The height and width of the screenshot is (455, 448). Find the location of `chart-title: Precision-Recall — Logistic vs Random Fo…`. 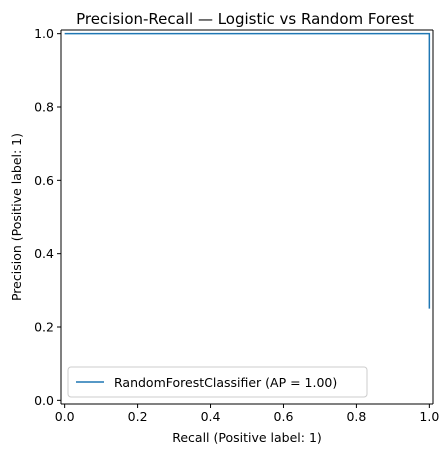

chart-title: Precision-Recall — Logistic vs Random Fo… is located at coordinates (245, 19).